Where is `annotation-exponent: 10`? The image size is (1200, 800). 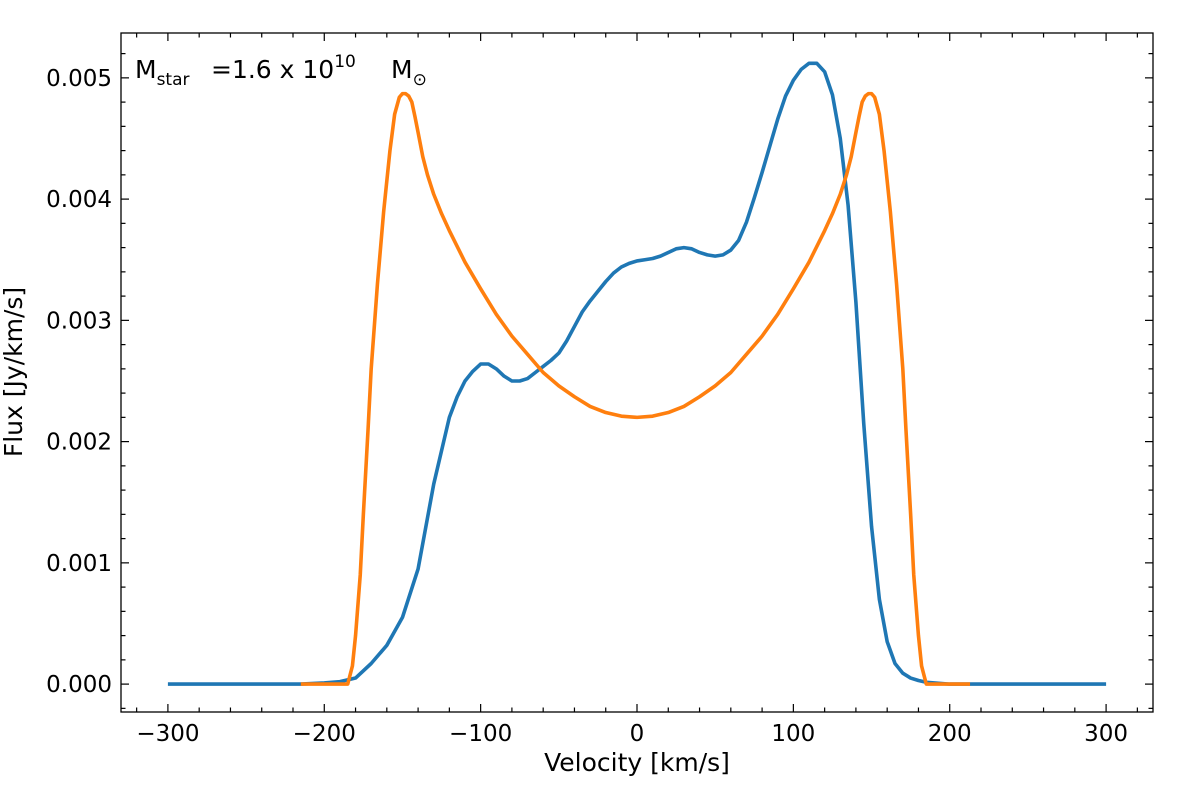 annotation-exponent: 10 is located at coordinates (345, 62).